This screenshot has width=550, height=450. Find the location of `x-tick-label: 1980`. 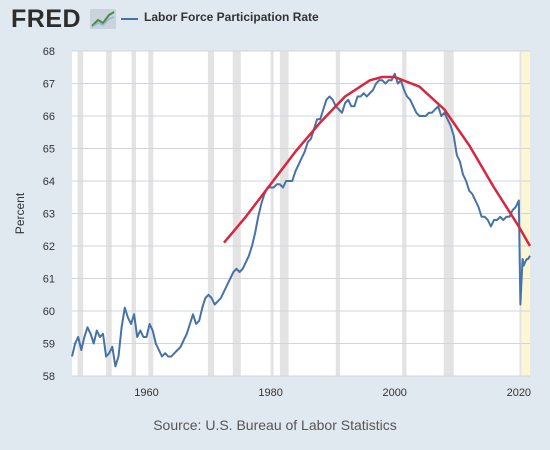

x-tick-label: 1980 is located at coordinates (270, 393).